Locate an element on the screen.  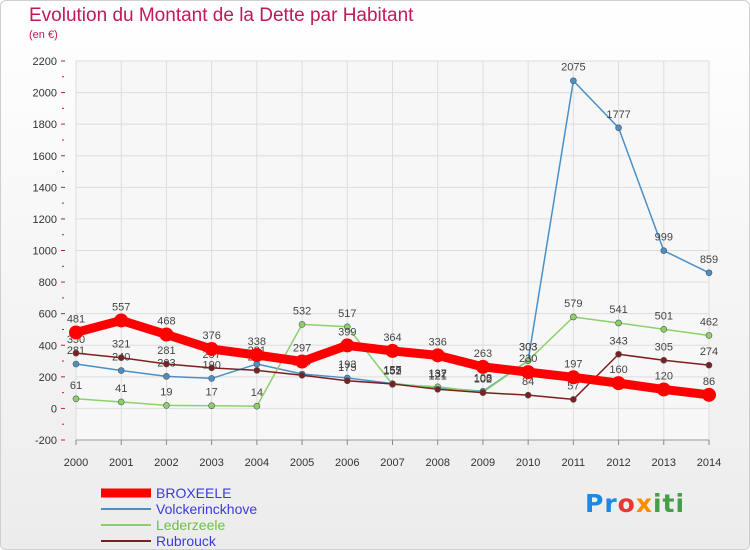
data-label: 230 is located at coordinates (528, 359).